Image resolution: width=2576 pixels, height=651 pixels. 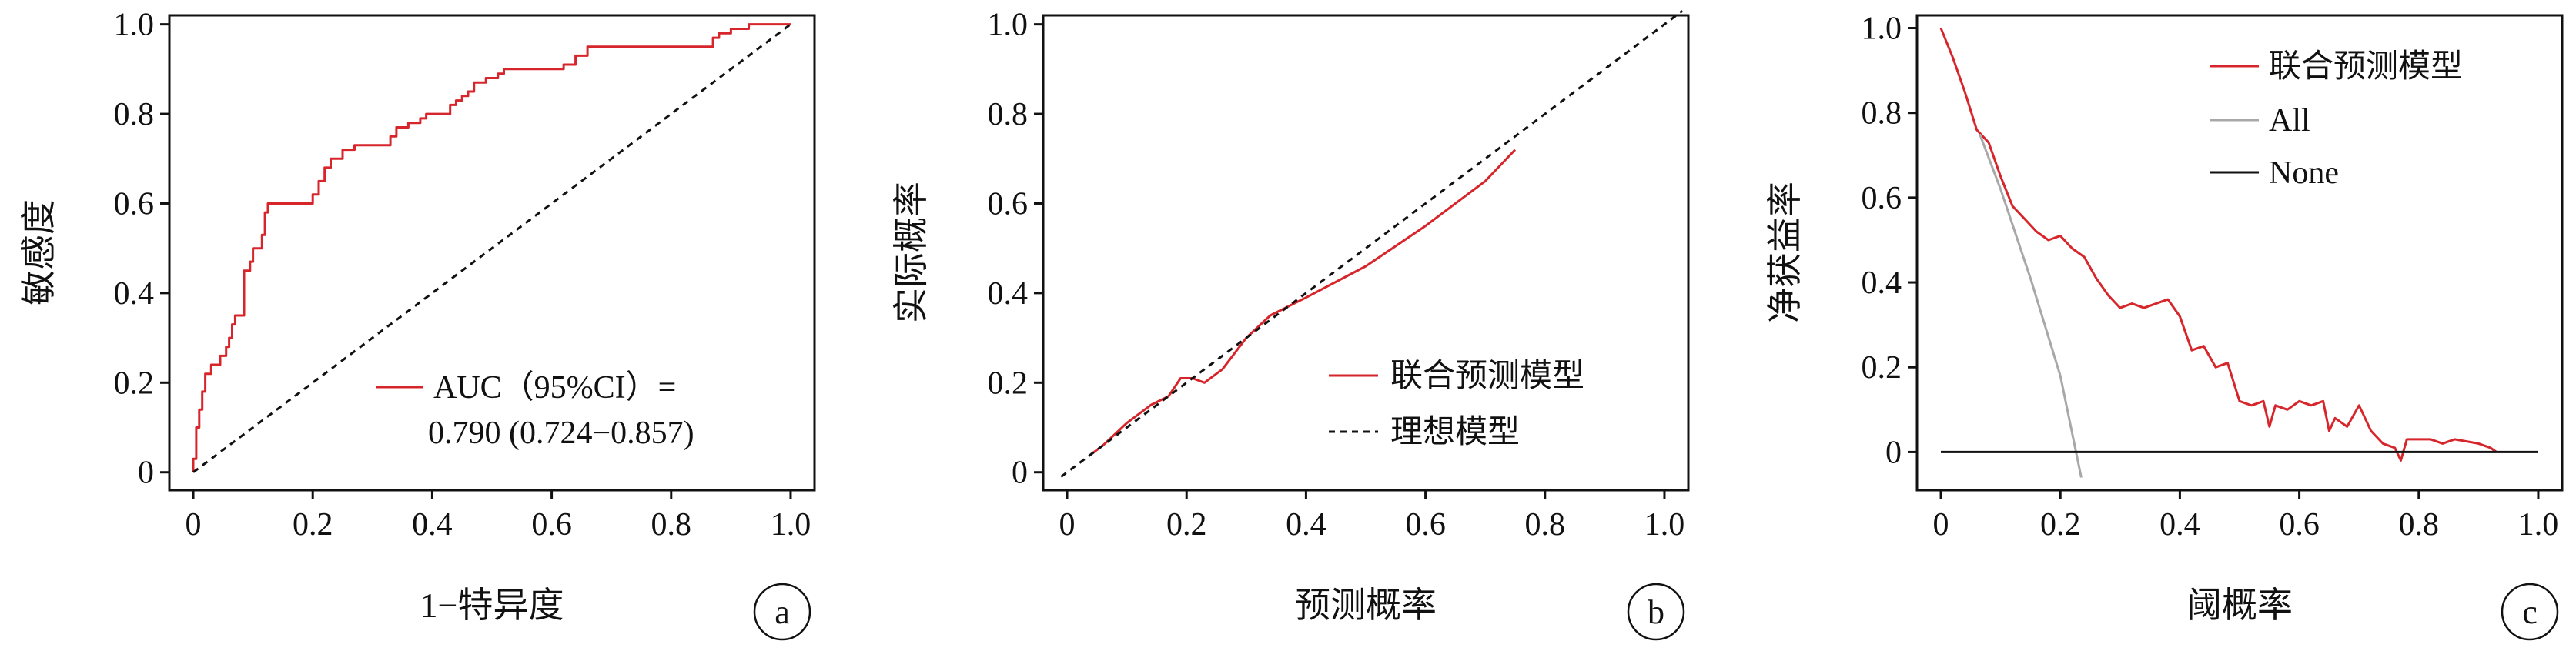 What do you see at coordinates (1366, 605) in the screenshot?
I see `x-axis-label: 预测概率` at bounding box center [1366, 605].